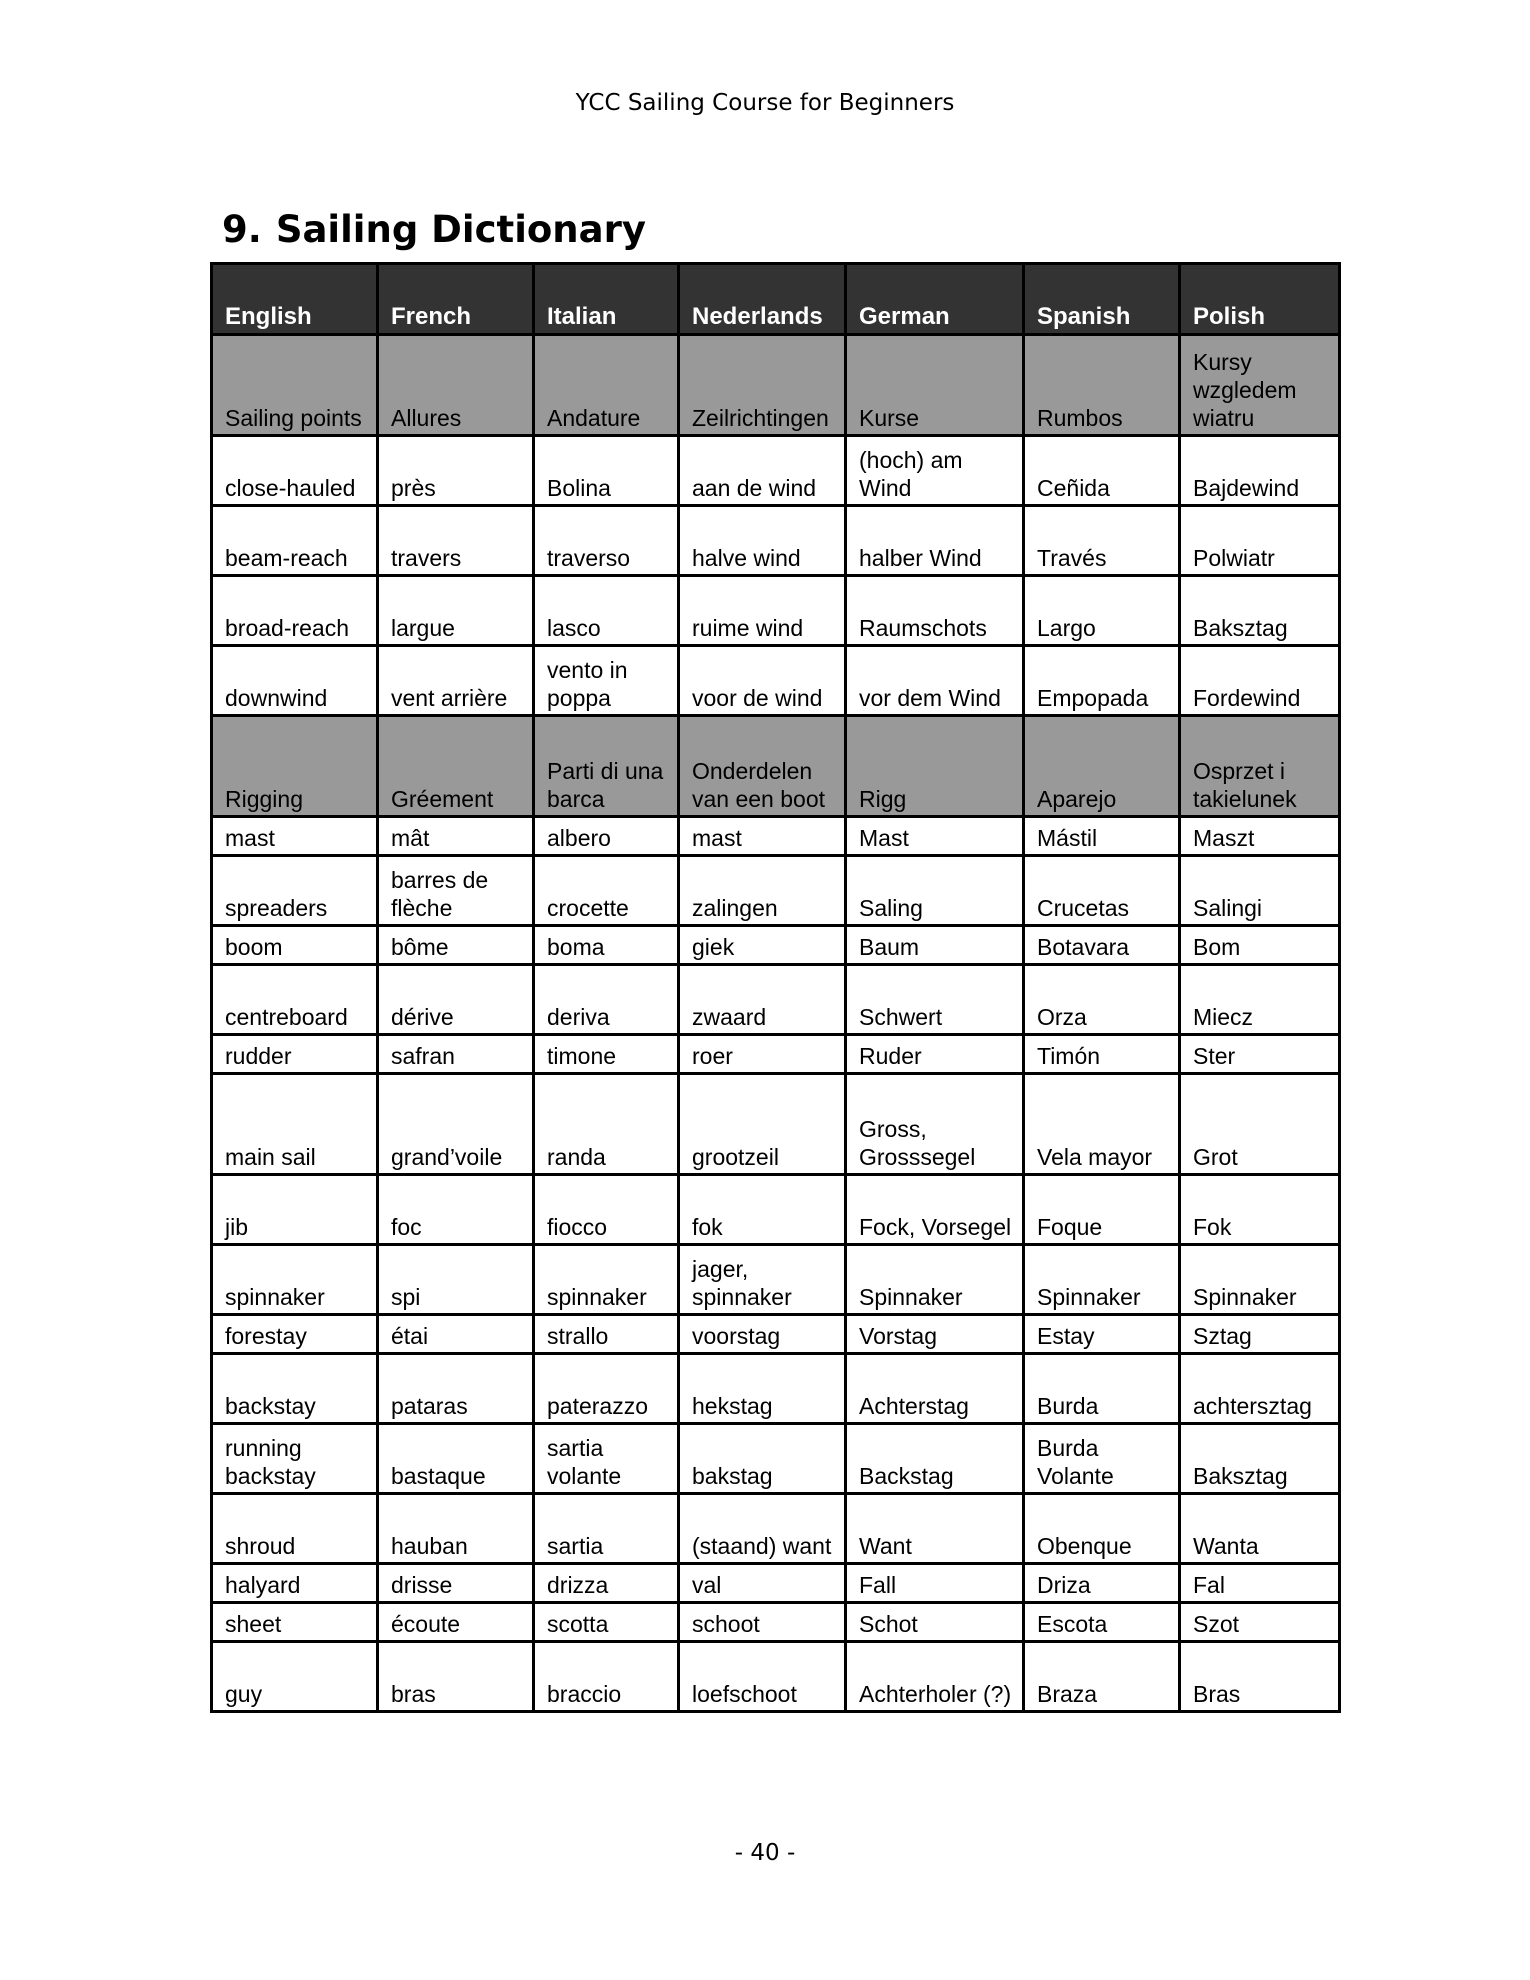 The height and width of the screenshot is (1980, 1530). What do you see at coordinates (294, 1388) in the screenshot?
I see `cell-english: backstay` at bounding box center [294, 1388].